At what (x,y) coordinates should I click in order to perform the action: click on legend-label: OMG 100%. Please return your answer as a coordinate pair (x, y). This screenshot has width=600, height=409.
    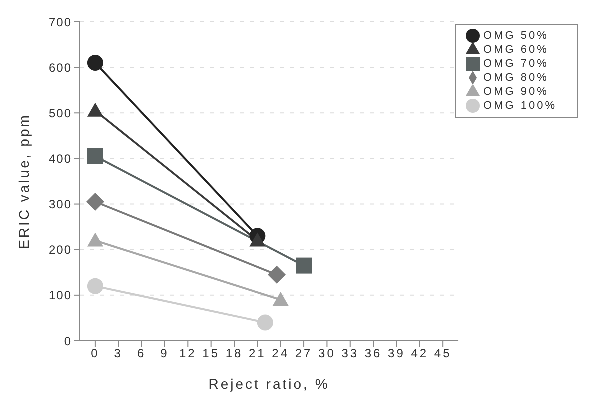
    Looking at the image, I should click on (520, 106).